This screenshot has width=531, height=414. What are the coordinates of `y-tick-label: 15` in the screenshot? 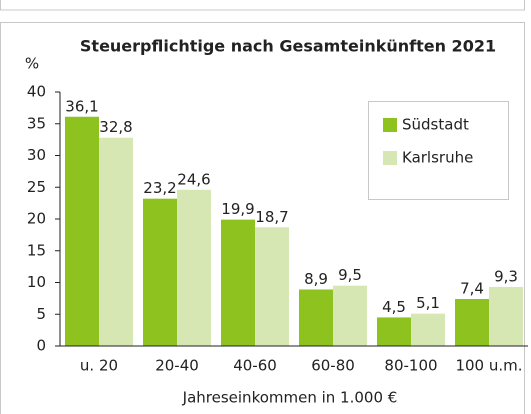 It's located at (36, 250).